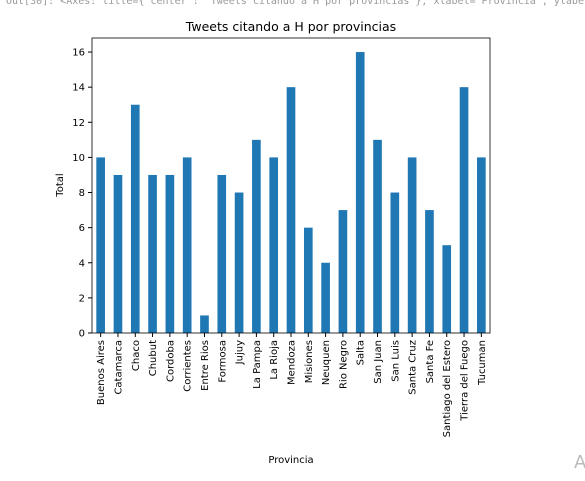 The image size is (585, 481). Describe the element at coordinates (430, 361) in the screenshot. I see `x-tick-label: Santa Fe` at that location.